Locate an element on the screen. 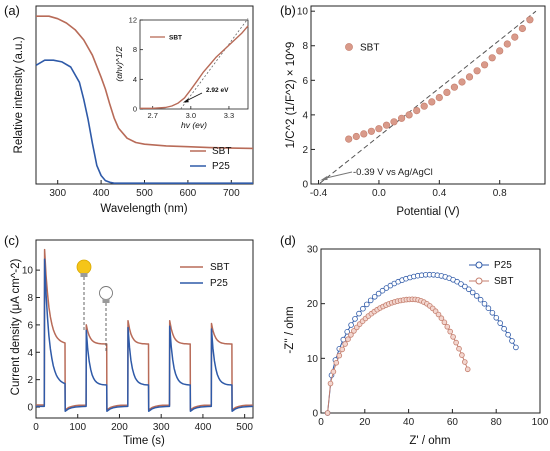 This screenshot has height=451, width=550. b-xtick-label-0: -0.4 is located at coordinates (319, 193).